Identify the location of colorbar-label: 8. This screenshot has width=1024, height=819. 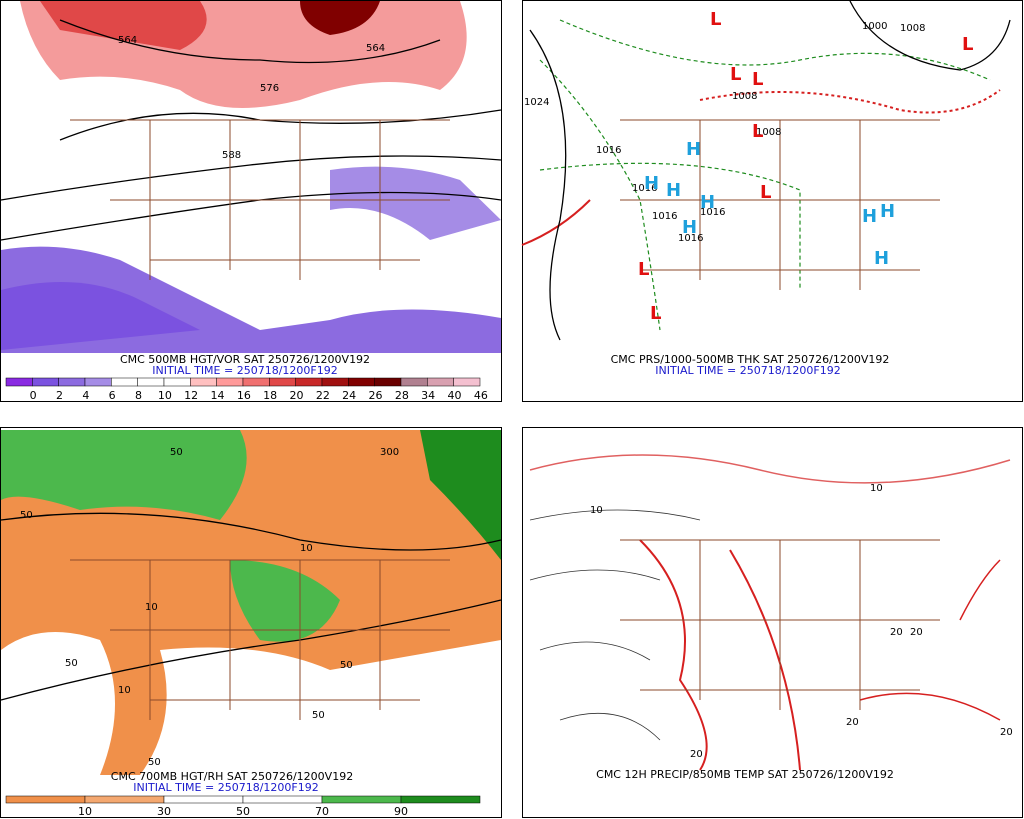
(138, 395).